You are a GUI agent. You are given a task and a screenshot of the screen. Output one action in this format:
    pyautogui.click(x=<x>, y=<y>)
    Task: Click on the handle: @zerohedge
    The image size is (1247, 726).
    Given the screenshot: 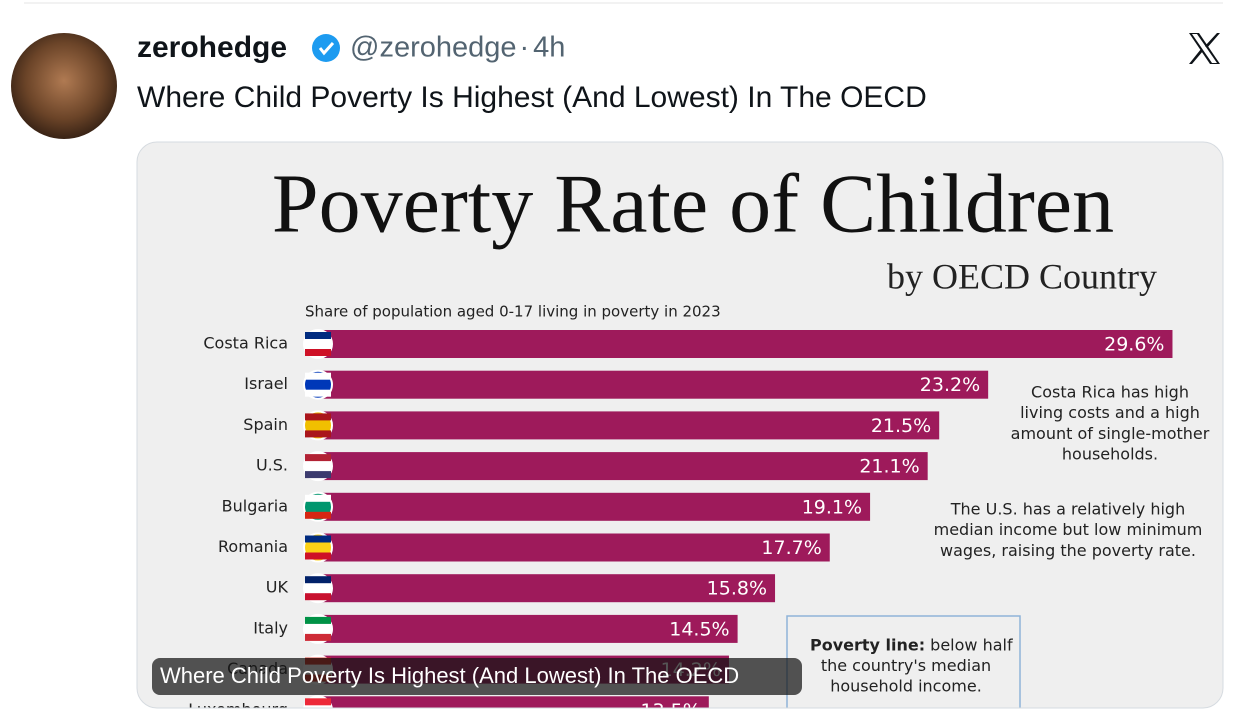 What is the action you would take?
    pyautogui.click(x=433, y=48)
    